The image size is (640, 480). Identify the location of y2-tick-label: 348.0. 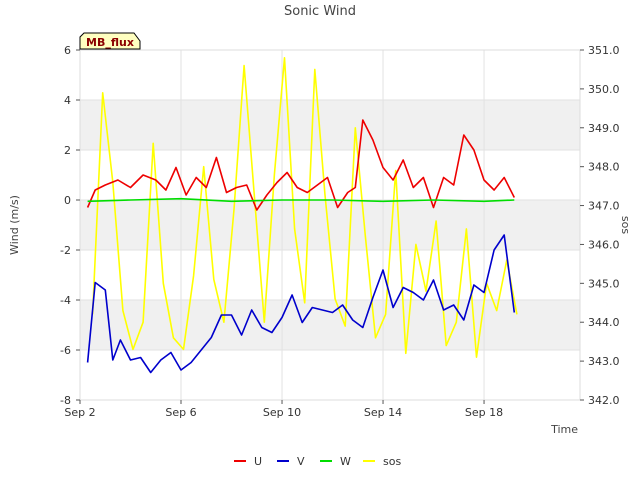
(604, 167).